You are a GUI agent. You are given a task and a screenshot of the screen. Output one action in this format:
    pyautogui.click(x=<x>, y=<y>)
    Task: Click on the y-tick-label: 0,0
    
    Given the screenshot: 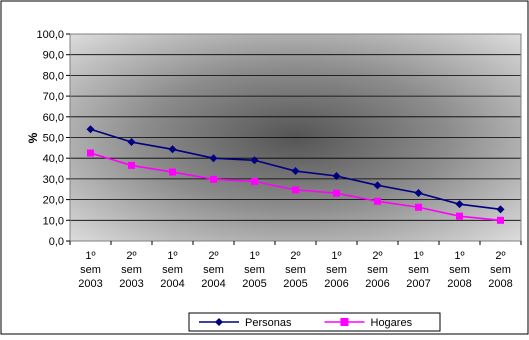 What is the action you would take?
    pyautogui.click(x=56, y=242)
    